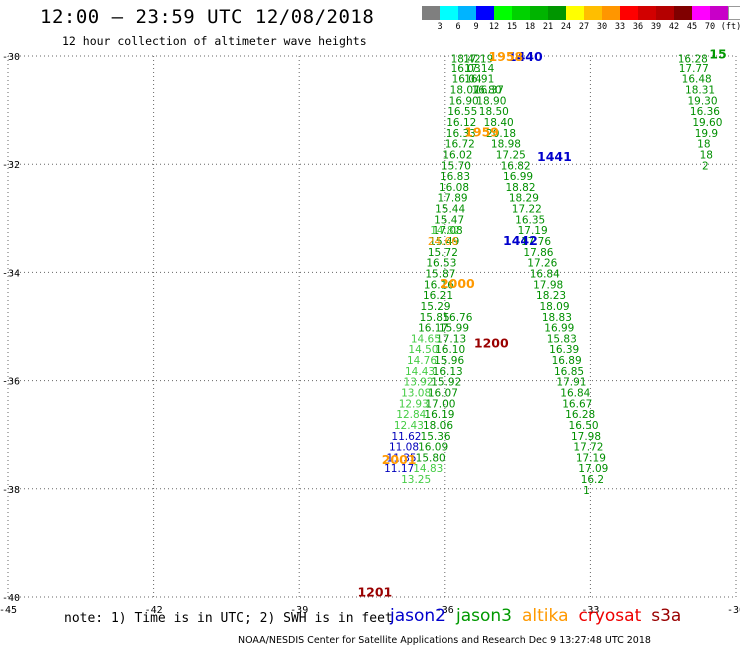  What do you see at coordinates (435, 318) in the screenshot?
I see `data-label: 15.85` at bounding box center [435, 318].